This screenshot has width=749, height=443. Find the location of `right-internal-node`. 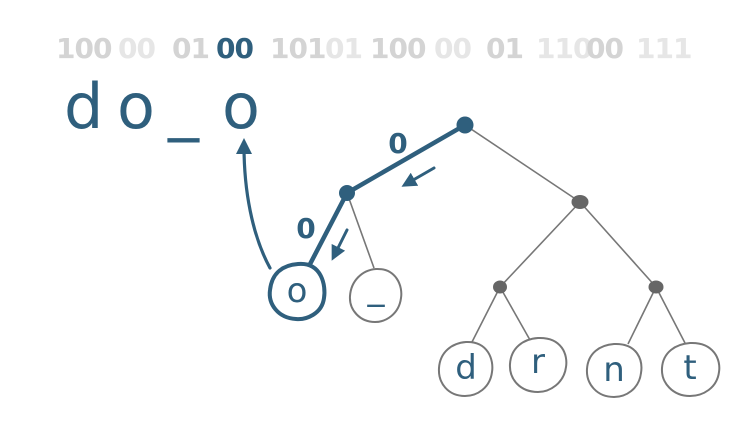

right-internal-node is located at coordinates (580, 202).